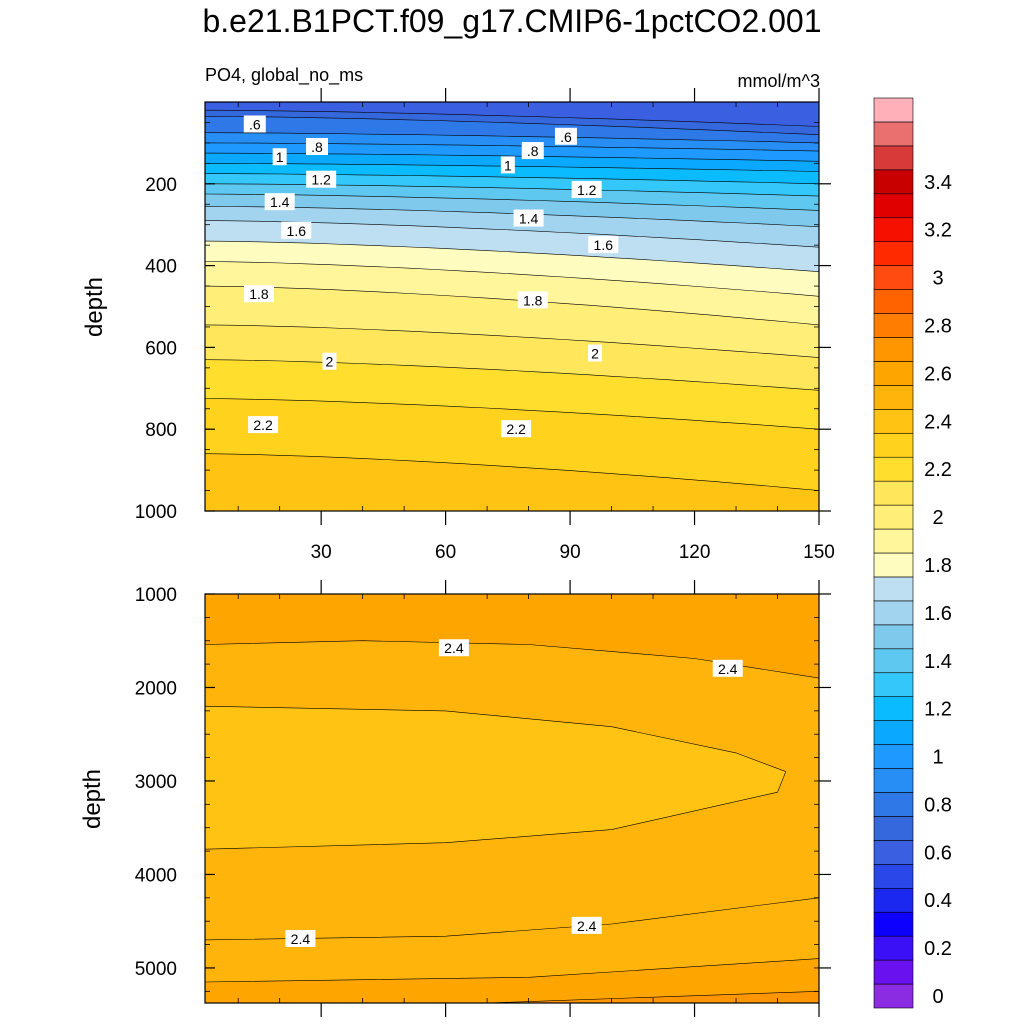 The height and width of the screenshot is (1024, 1024). I want to click on y-tick-label: 5000, so click(156, 969).